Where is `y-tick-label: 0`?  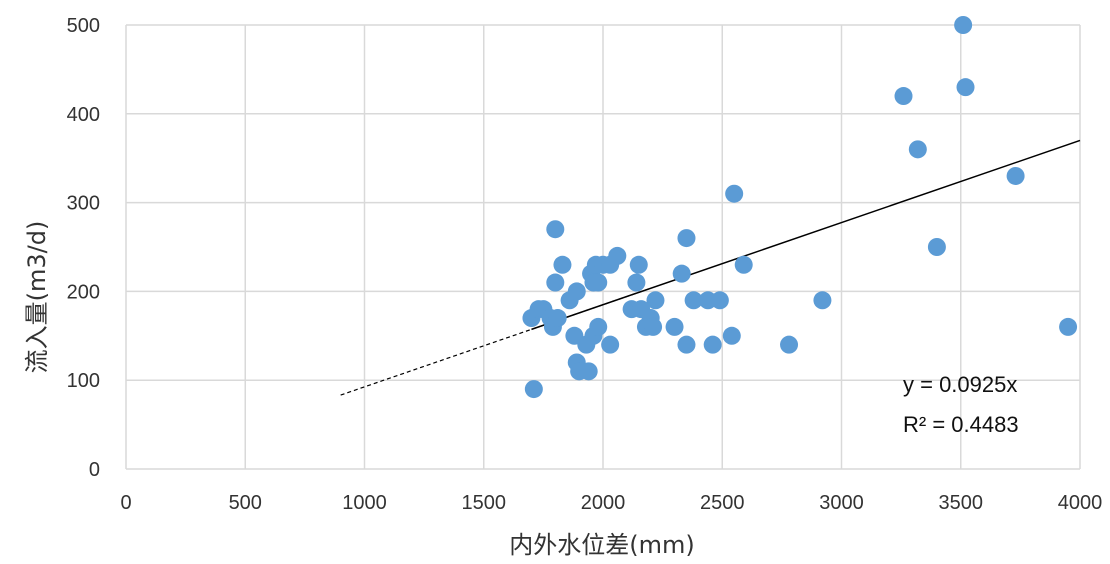 y-tick-label: 0 is located at coordinates (94, 470).